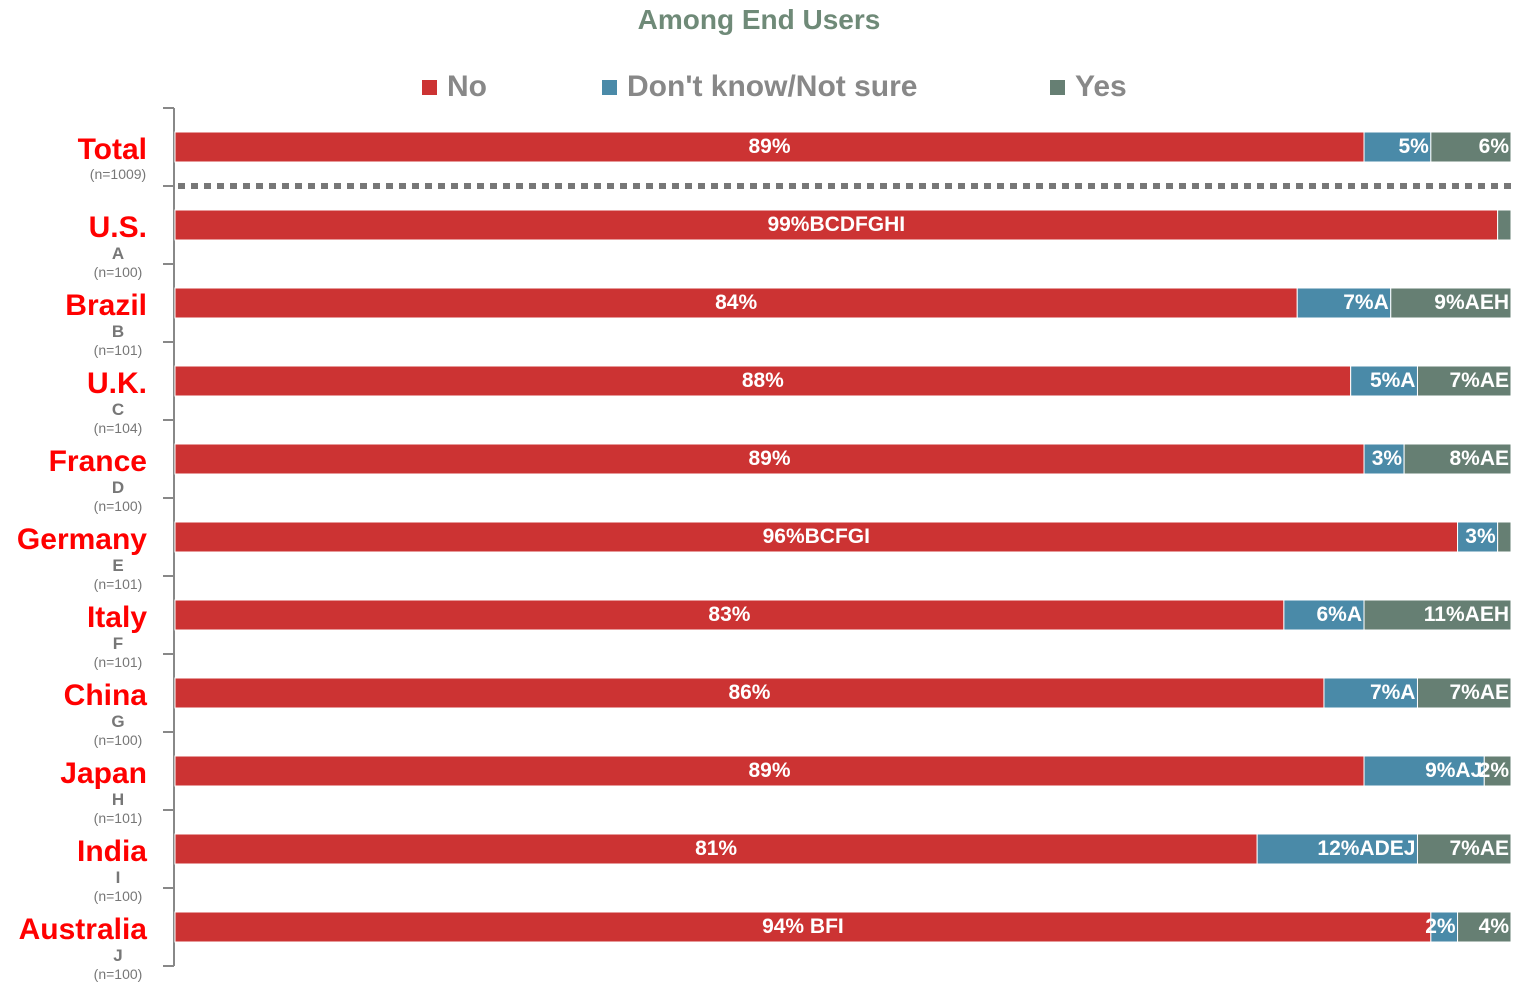  I want to click on legend-item-dont-know: Don't know/Not sure, so click(759, 87).